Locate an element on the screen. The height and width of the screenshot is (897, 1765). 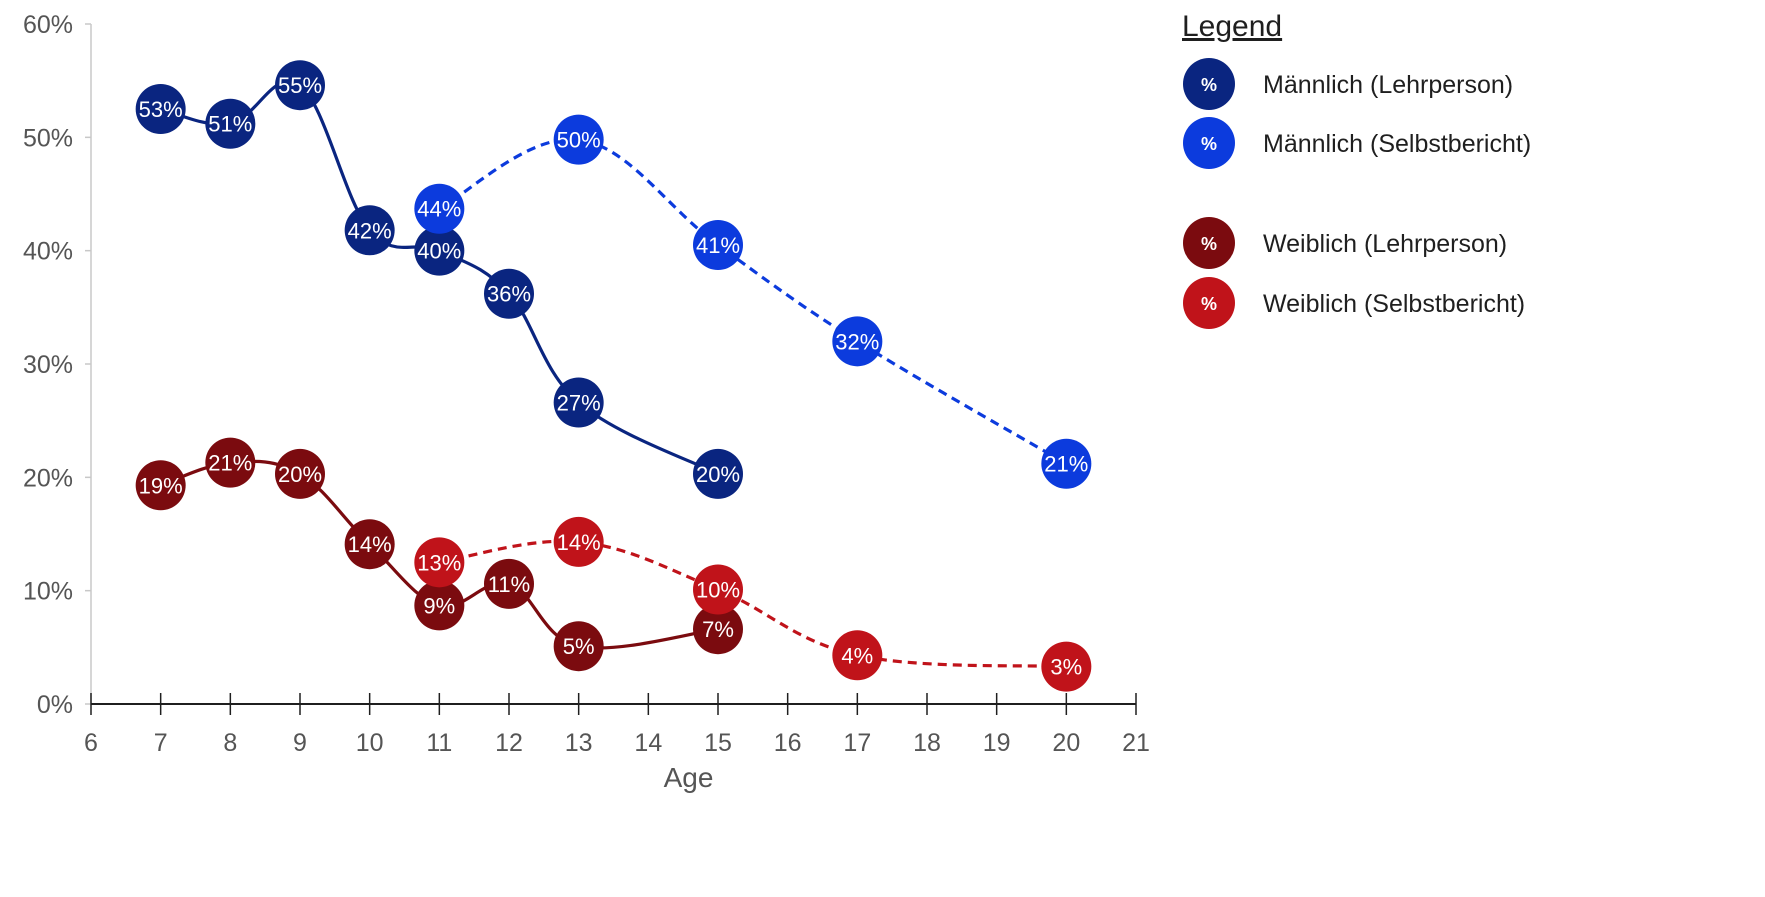
legend-label: Männlich (Selbstbericht) is located at coordinates (1397, 144).